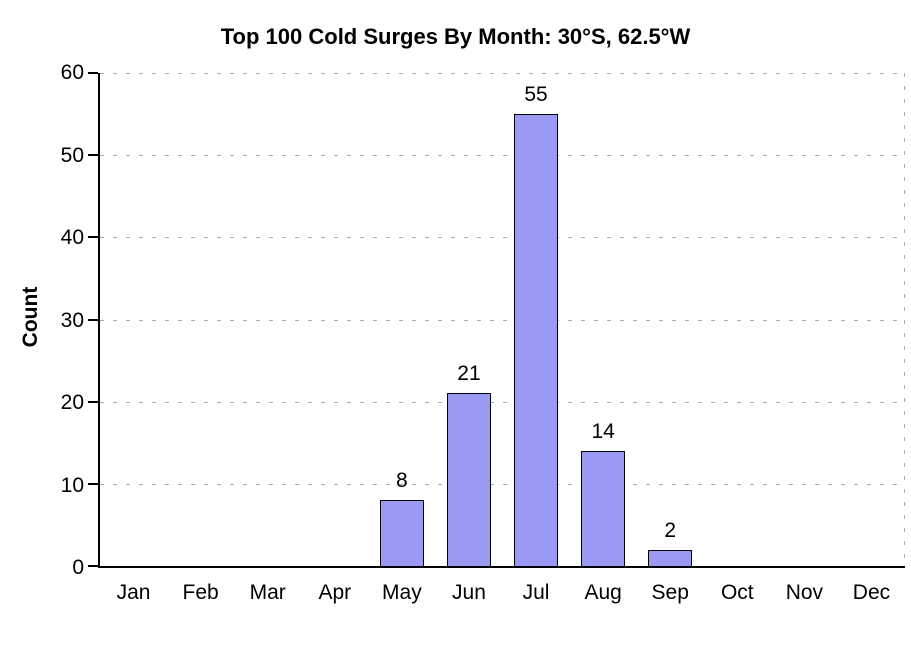 The height and width of the screenshot is (655, 911). I want to click on x-tick-label-feb: Feb, so click(200, 592).